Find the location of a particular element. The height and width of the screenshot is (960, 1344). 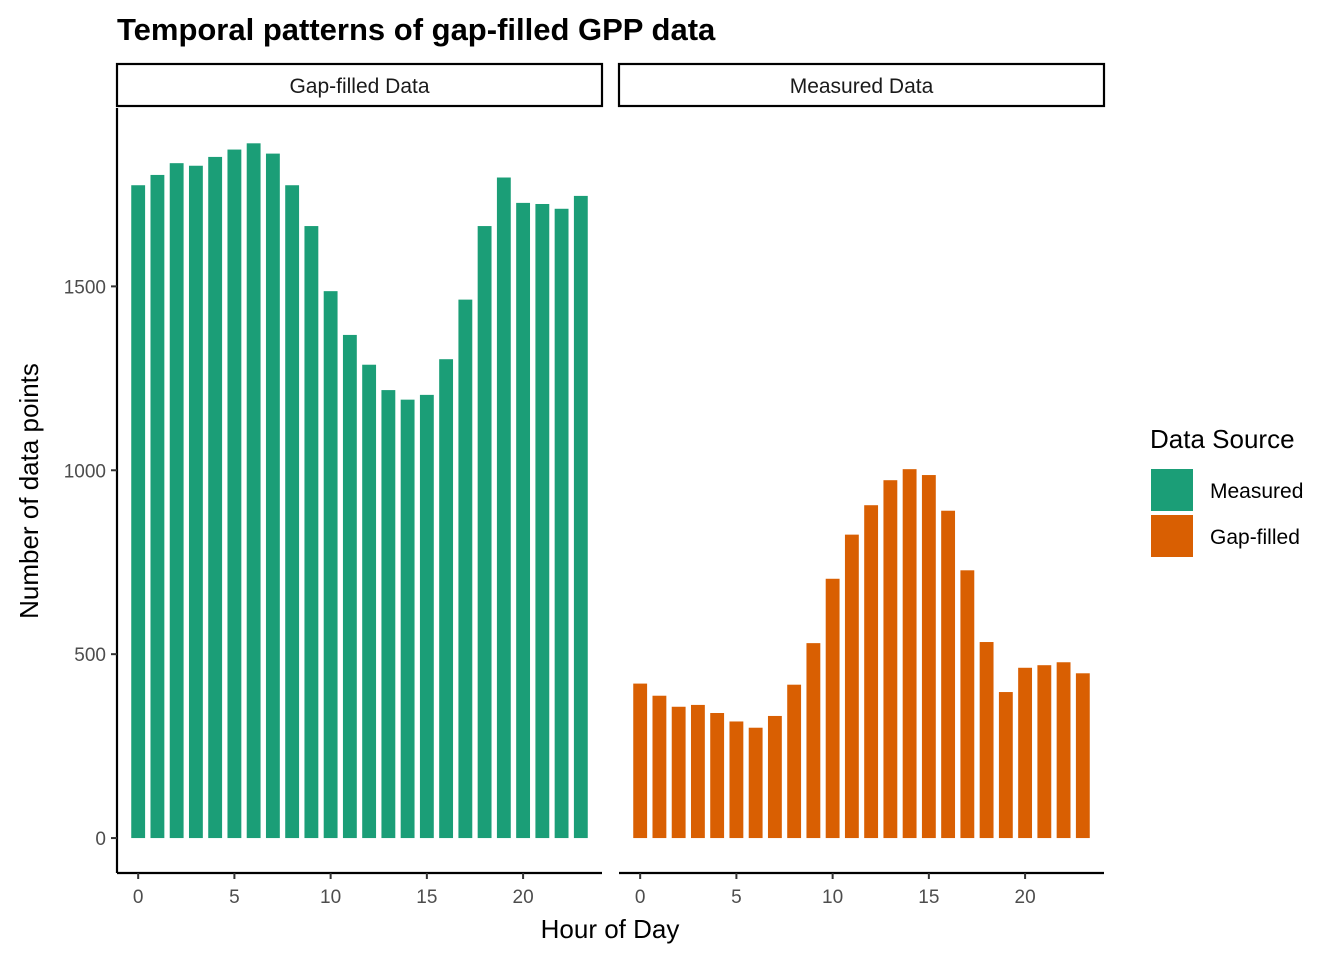

facet-strip-label: Gap-filled Data is located at coordinates (359, 86).